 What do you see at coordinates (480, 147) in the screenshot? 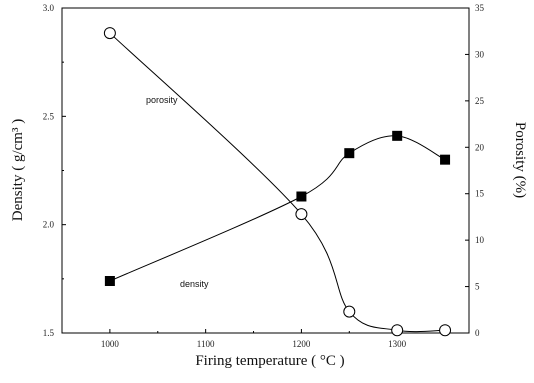
I see `y-right-tick-label: 20` at bounding box center [480, 147].